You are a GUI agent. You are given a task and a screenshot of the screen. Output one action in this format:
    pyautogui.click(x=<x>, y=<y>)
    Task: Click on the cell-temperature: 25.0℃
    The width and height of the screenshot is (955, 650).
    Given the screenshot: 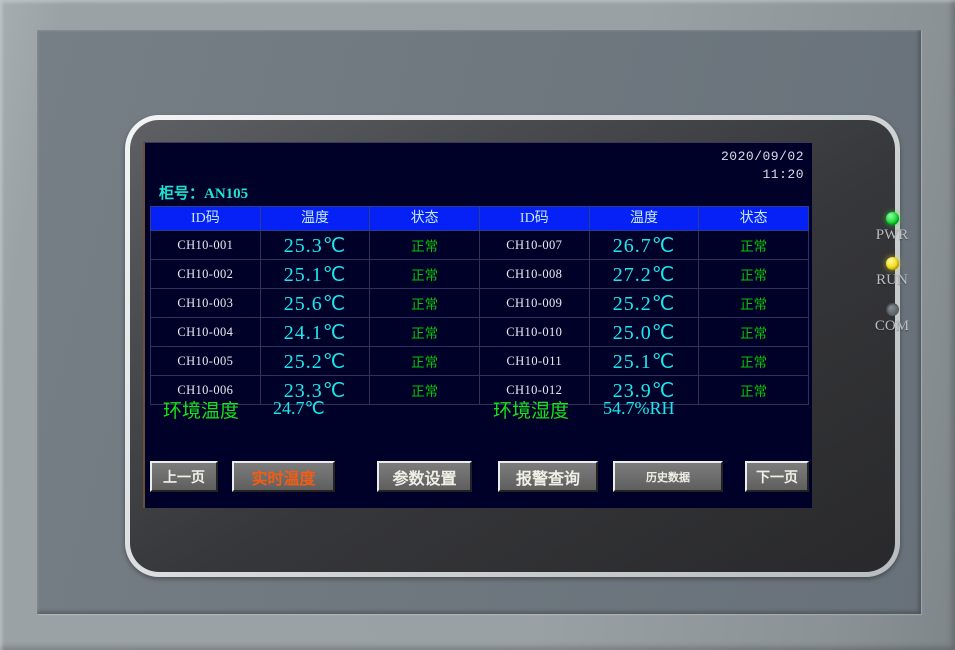 What is the action you would take?
    pyautogui.click(x=644, y=332)
    